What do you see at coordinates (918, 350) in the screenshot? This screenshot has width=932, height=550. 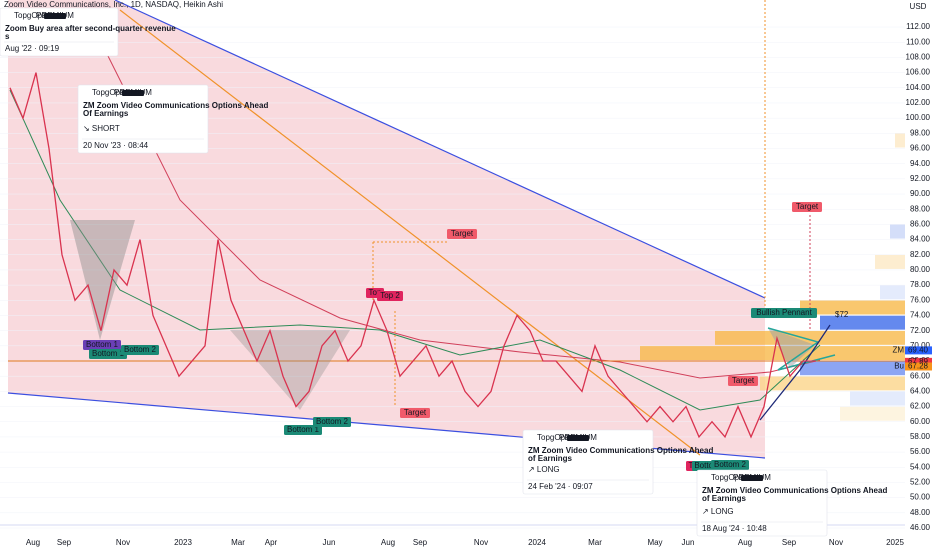 I see `price-tag-value: 69.40` at bounding box center [918, 350].